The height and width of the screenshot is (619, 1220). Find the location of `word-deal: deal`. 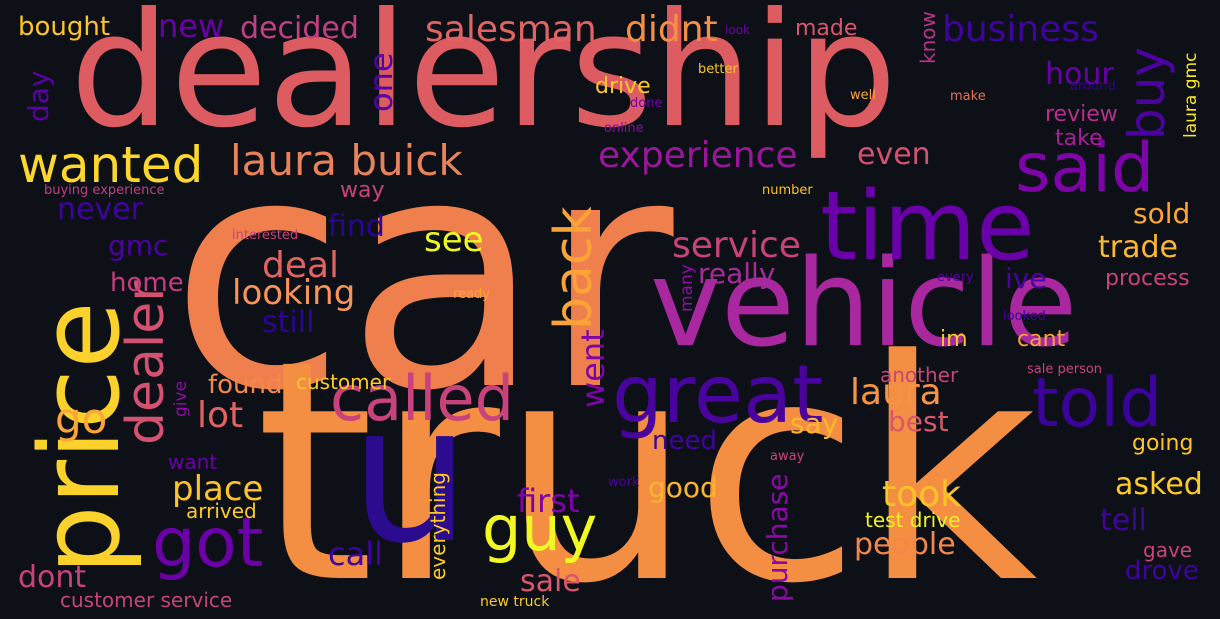

word-deal: deal is located at coordinates (301, 265).